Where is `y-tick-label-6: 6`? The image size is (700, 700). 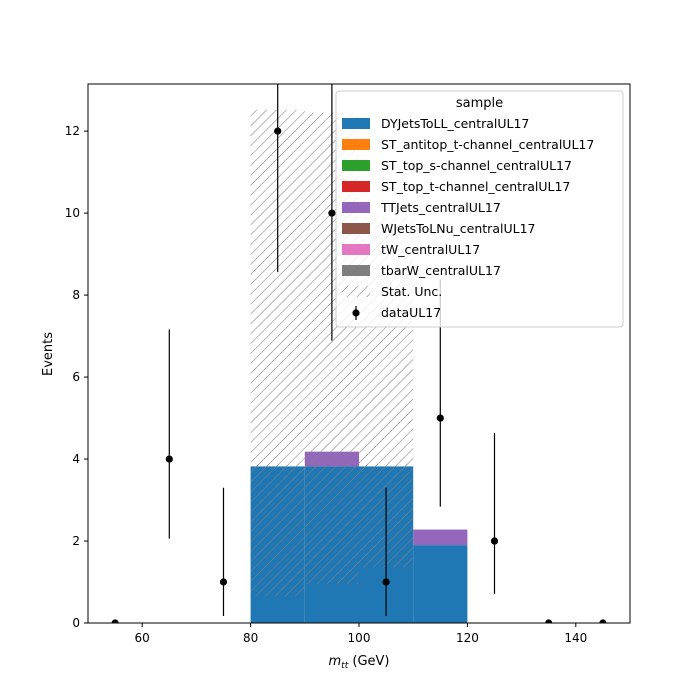
y-tick-label-6: 6 is located at coordinates (76, 377).